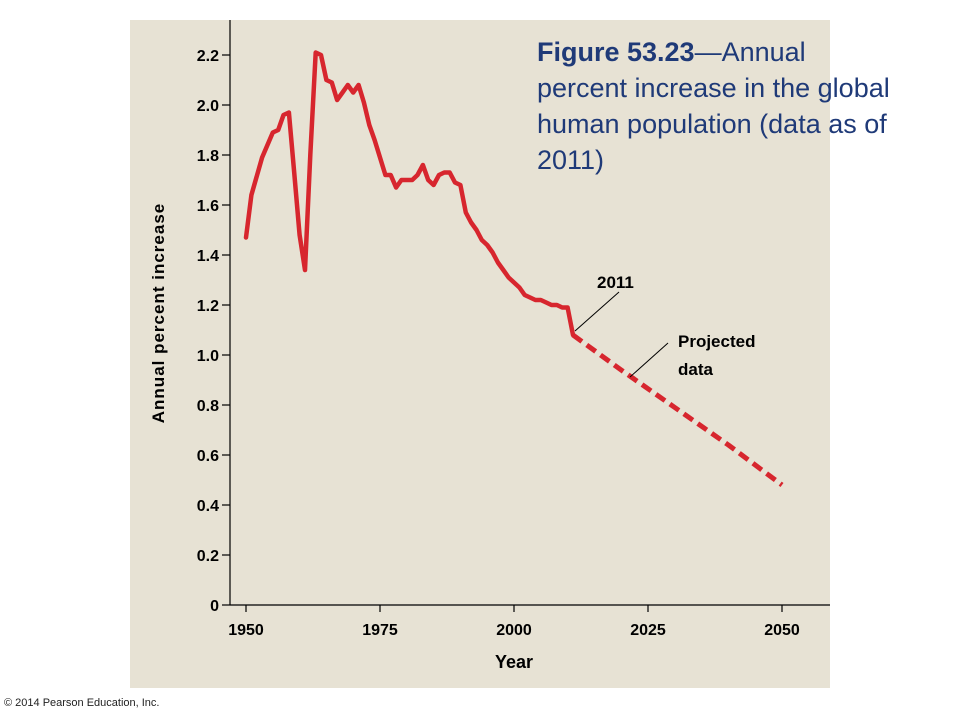 This screenshot has width=960, height=725. Describe the element at coordinates (677, 410) in the screenshot. I see `projected-series-line` at that location.